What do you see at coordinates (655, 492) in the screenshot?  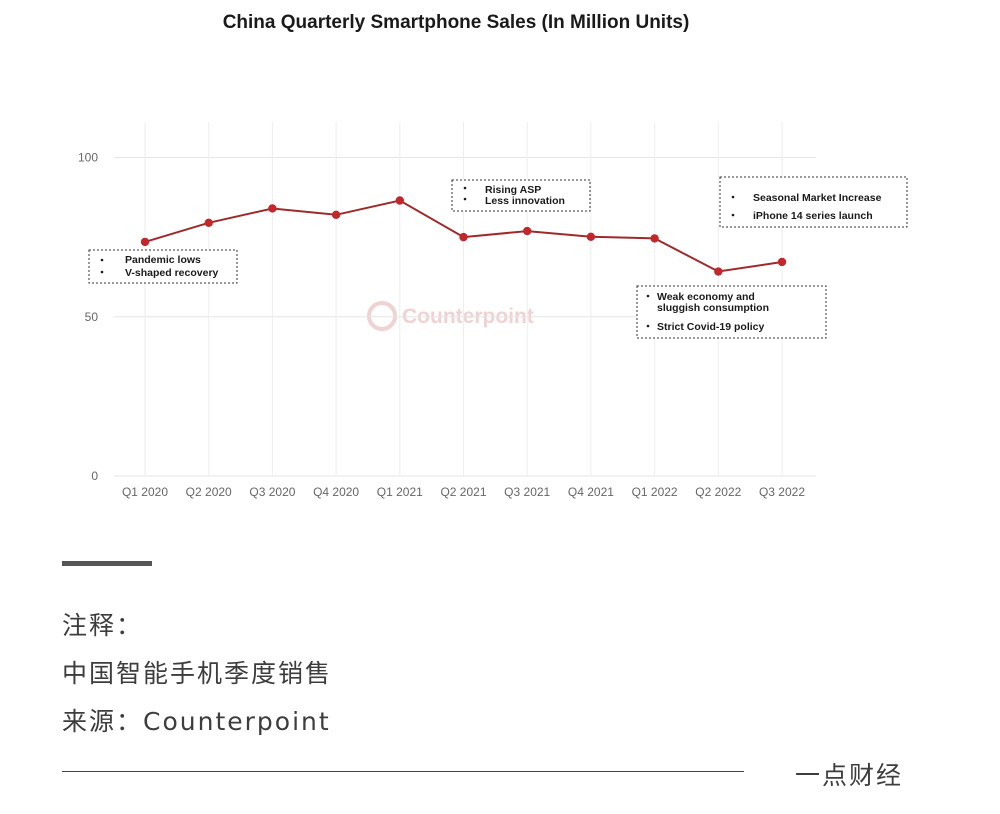 I see `x-tick-label: Q1 2022` at bounding box center [655, 492].